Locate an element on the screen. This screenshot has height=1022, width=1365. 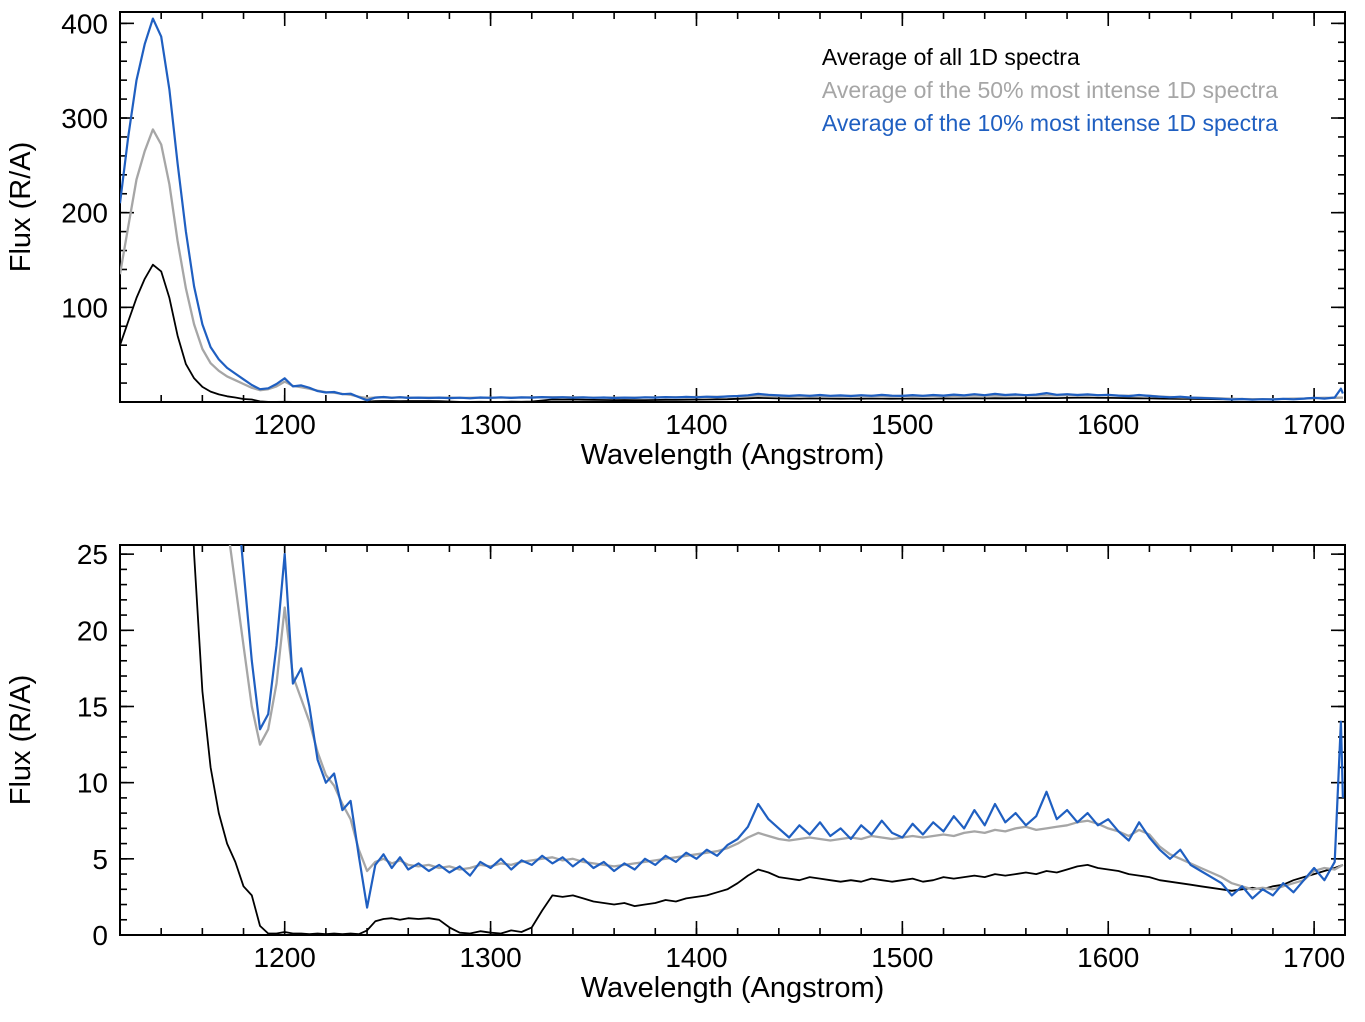
y-tick-label: 10 is located at coordinates (92, 783).